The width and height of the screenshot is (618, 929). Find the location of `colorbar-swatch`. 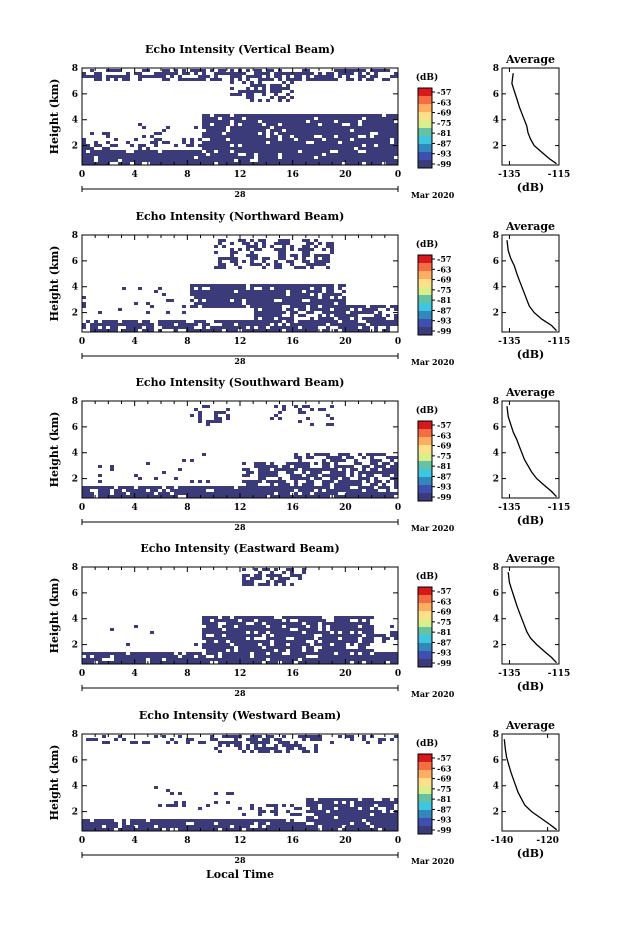

colorbar-swatch is located at coordinates (425, 457).